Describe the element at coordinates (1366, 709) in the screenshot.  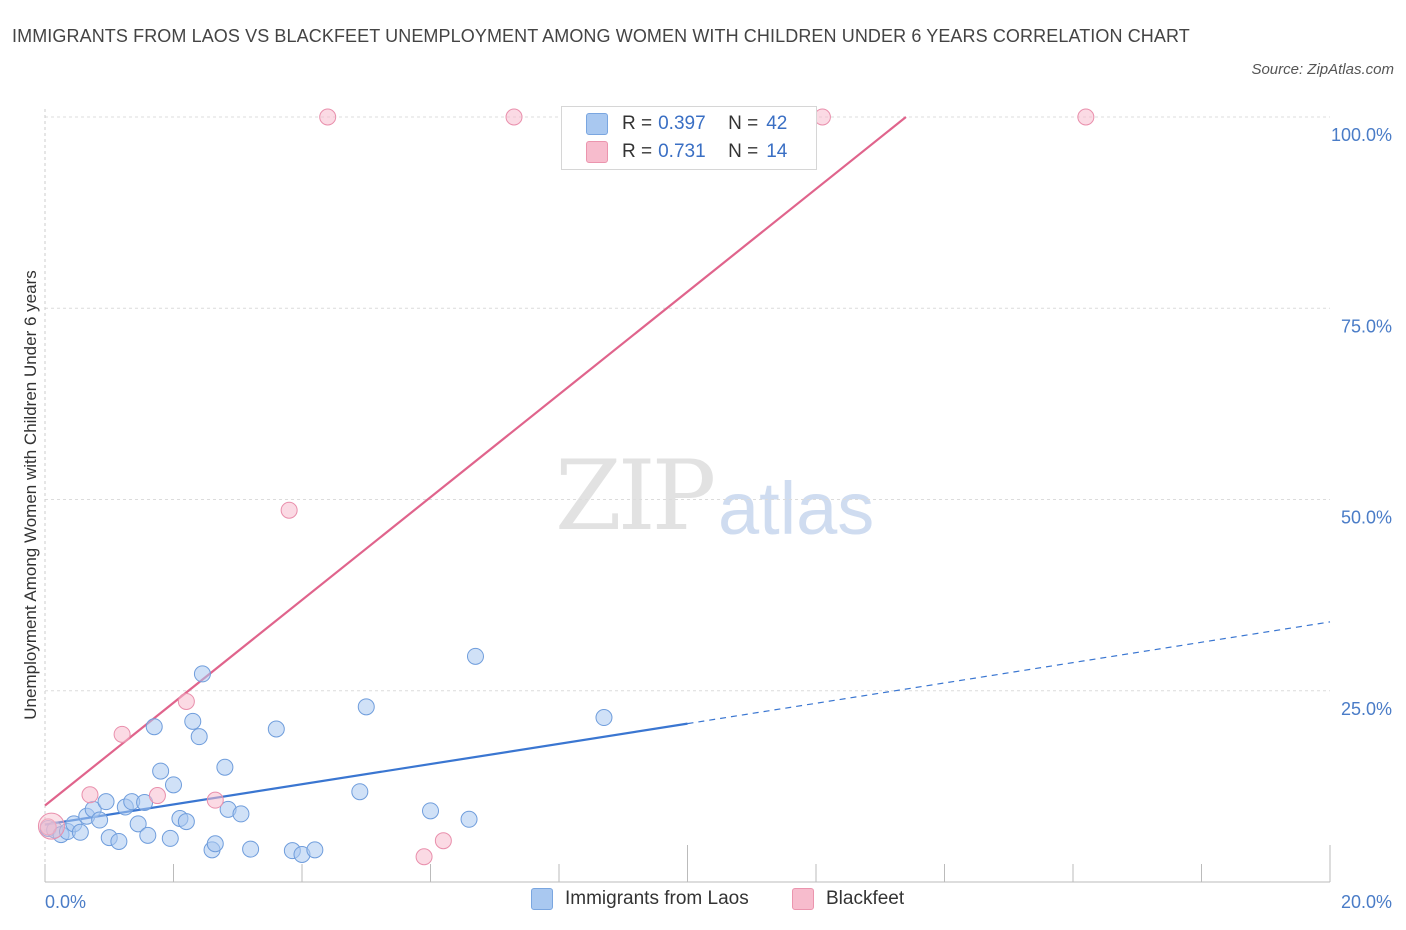
I see `y-tick-label: 25.0%` at that location.